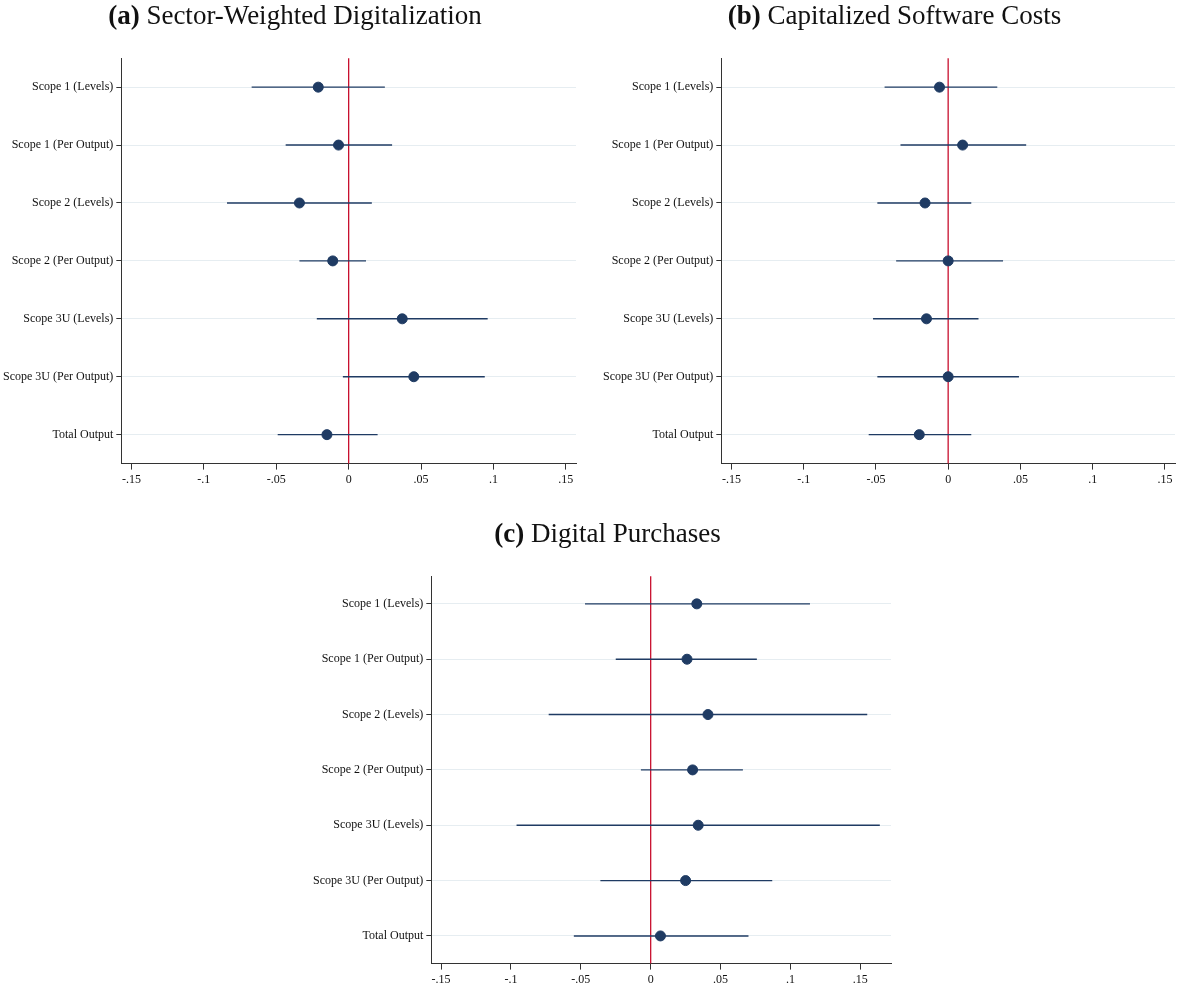 Image resolution: width=1189 pixels, height=990 pixels. Describe the element at coordinates (894, 15) in the screenshot. I see `chart-title: (b) Capitalized Software Costs` at that location.